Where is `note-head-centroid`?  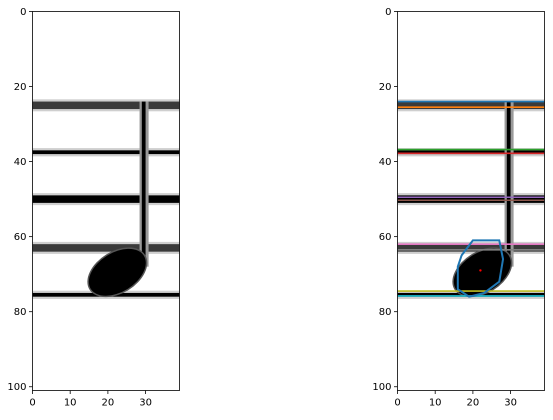 note-head-centroid is located at coordinates (480, 270).